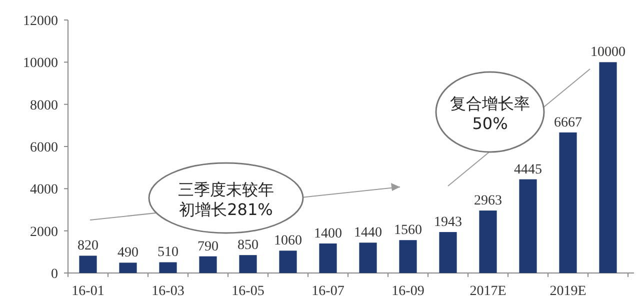  Describe the element at coordinates (168, 291) in the screenshot. I see `x-tick-label: 16-03` at that location.